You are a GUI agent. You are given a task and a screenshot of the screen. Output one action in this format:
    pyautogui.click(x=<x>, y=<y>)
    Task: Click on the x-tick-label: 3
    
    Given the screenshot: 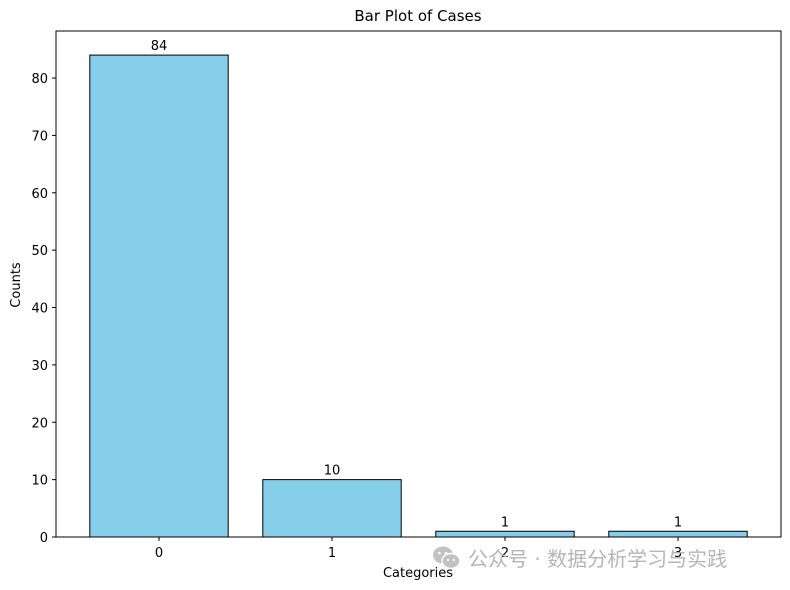 What is the action you would take?
    pyautogui.click(x=678, y=553)
    